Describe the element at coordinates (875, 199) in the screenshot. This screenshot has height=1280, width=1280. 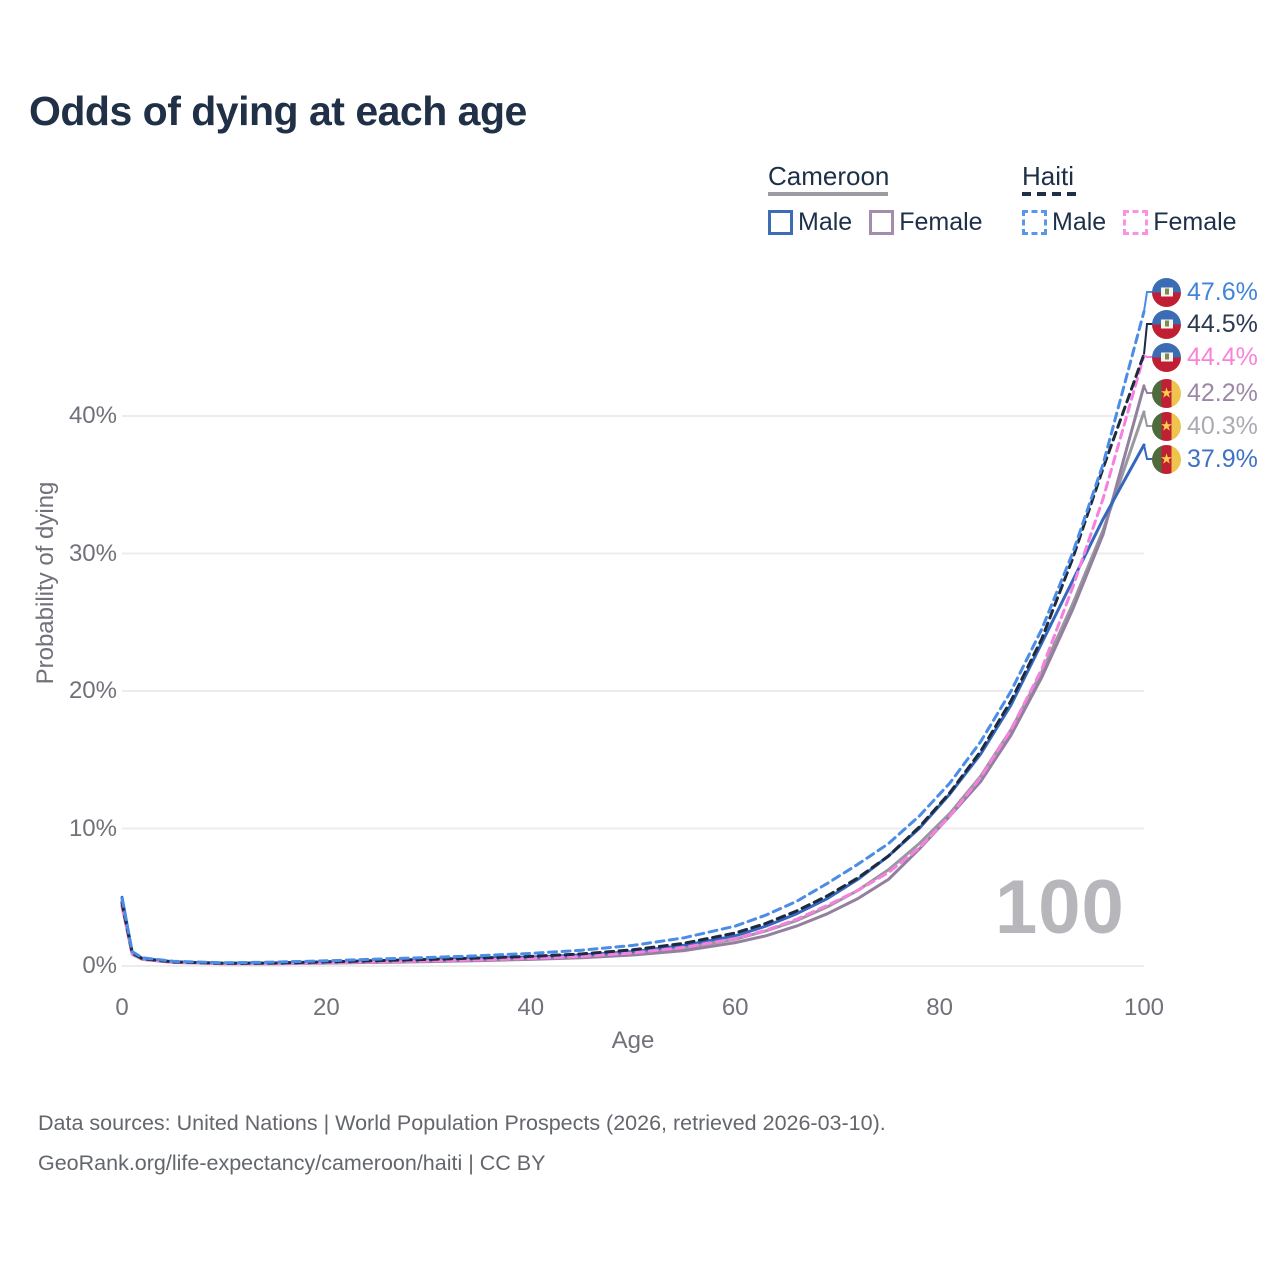
I see `legend-group-cameroon: Cameroon Male Female` at that location.